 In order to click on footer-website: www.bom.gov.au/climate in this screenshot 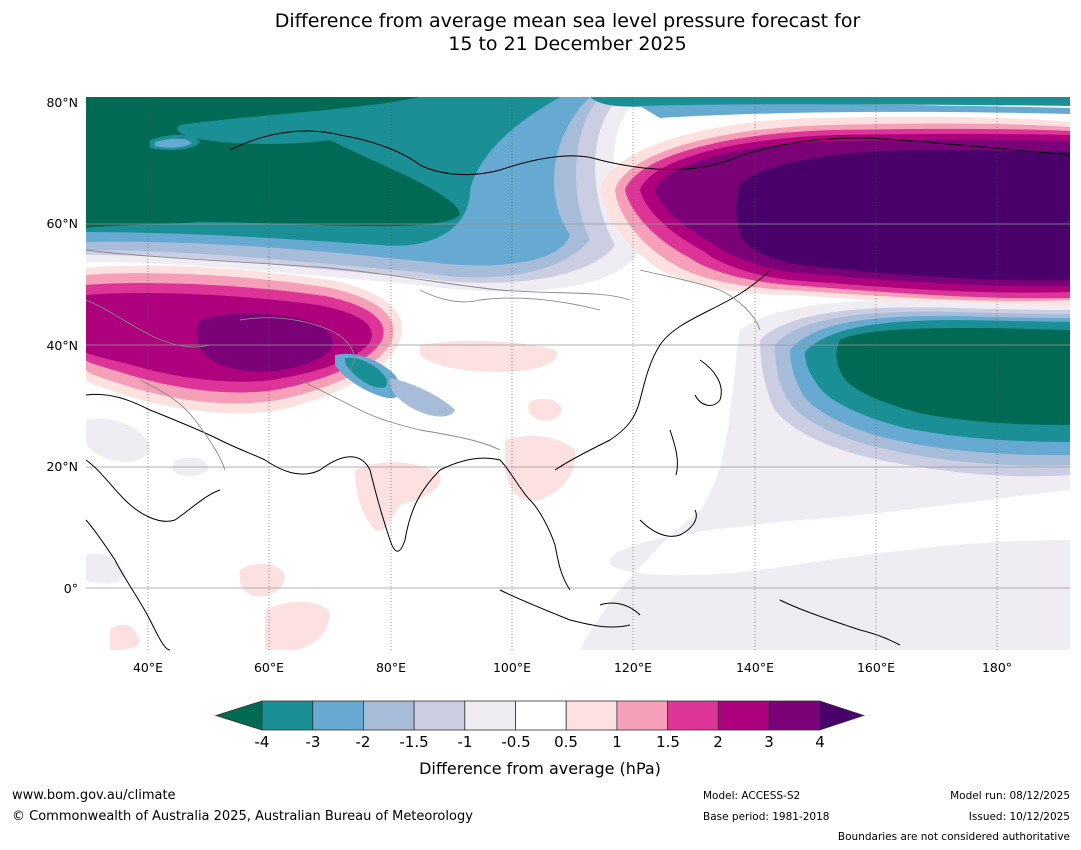, I will do `click(94, 795)`.